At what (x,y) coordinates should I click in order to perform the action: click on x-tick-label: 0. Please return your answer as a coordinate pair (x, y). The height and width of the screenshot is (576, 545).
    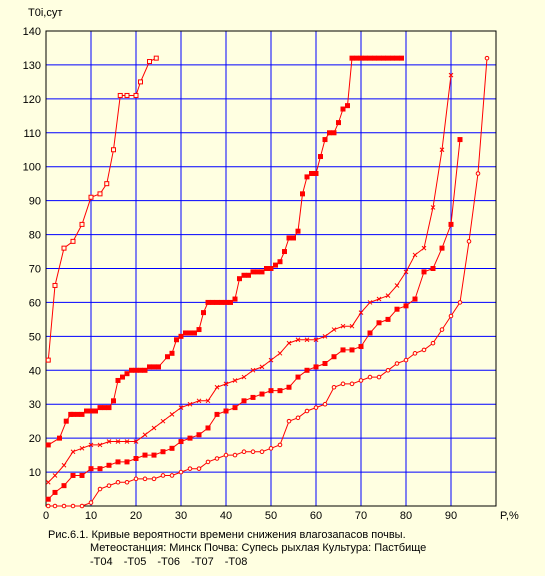
    Looking at the image, I should click on (46, 516).